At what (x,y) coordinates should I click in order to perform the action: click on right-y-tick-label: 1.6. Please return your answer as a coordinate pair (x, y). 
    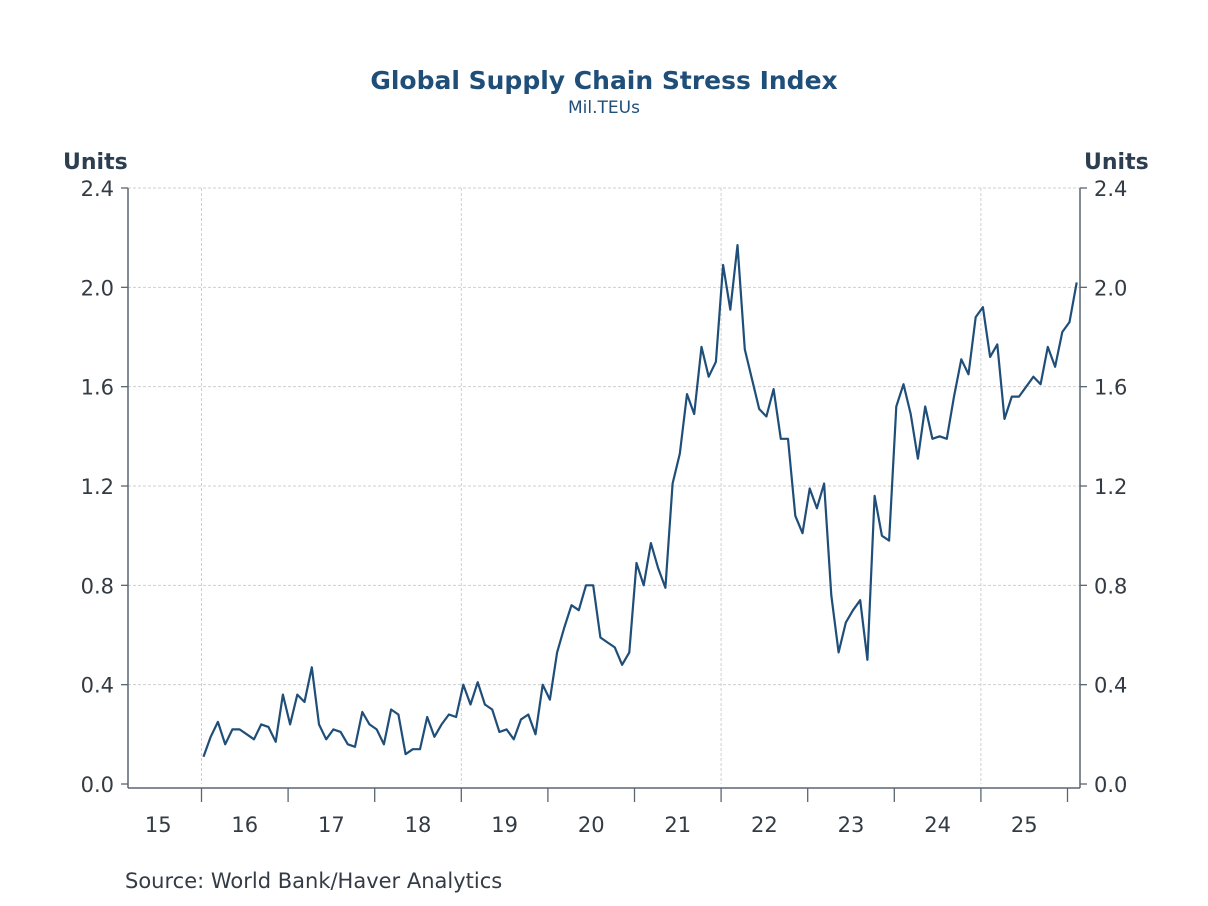
    Looking at the image, I should click on (1110, 388).